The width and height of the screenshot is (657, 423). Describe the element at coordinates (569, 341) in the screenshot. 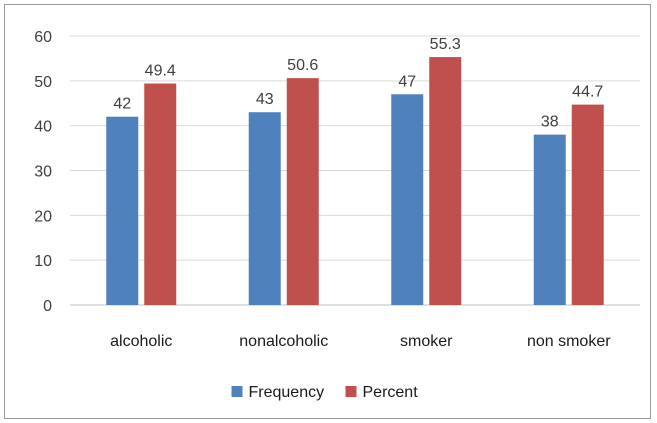

I see `category-label: non smoker` at that location.